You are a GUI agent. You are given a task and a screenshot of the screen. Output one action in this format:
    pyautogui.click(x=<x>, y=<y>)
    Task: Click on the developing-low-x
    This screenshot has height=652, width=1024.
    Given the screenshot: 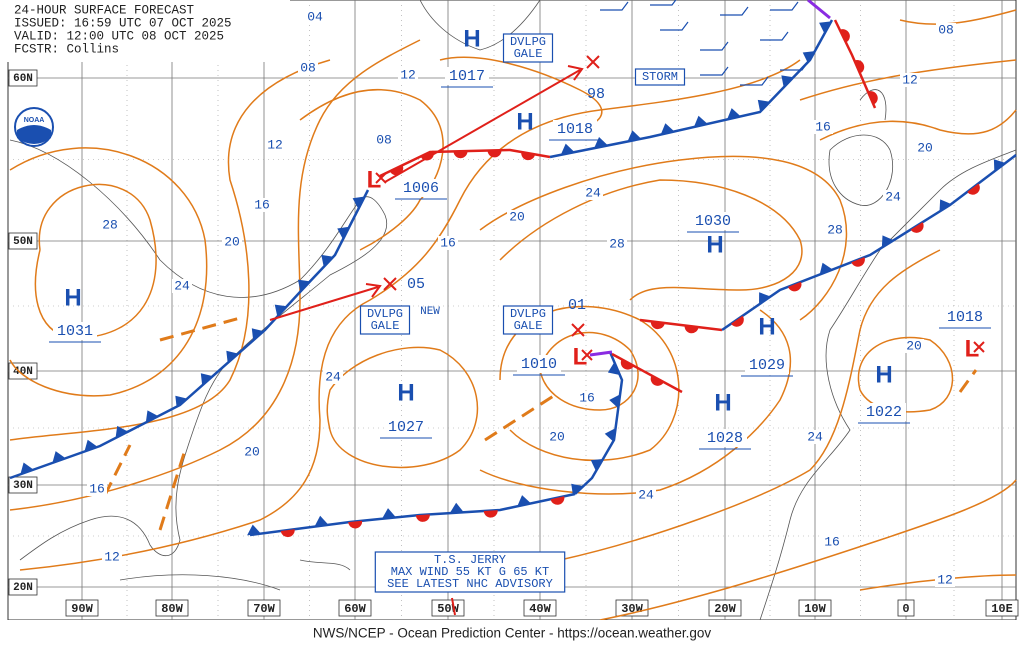 What is the action you would take?
    pyautogui.click(x=593, y=62)
    